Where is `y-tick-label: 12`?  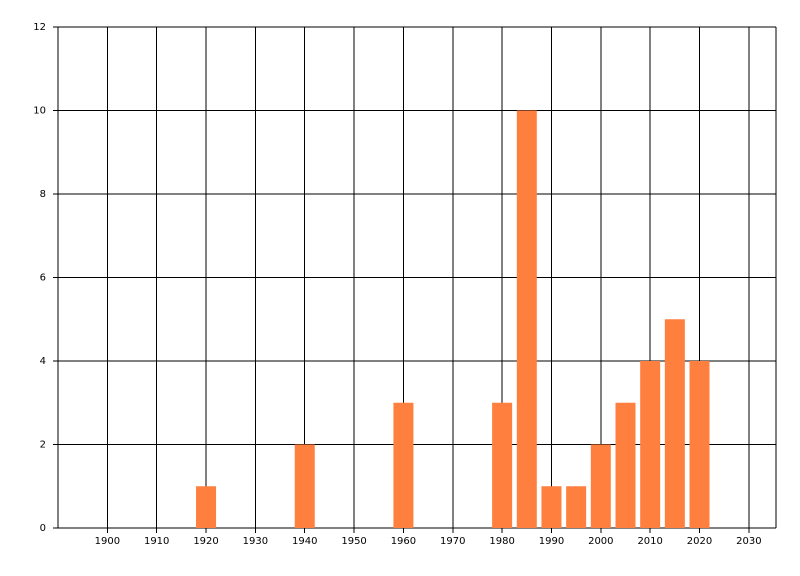
y-tick-label: 12 is located at coordinates (39, 27).